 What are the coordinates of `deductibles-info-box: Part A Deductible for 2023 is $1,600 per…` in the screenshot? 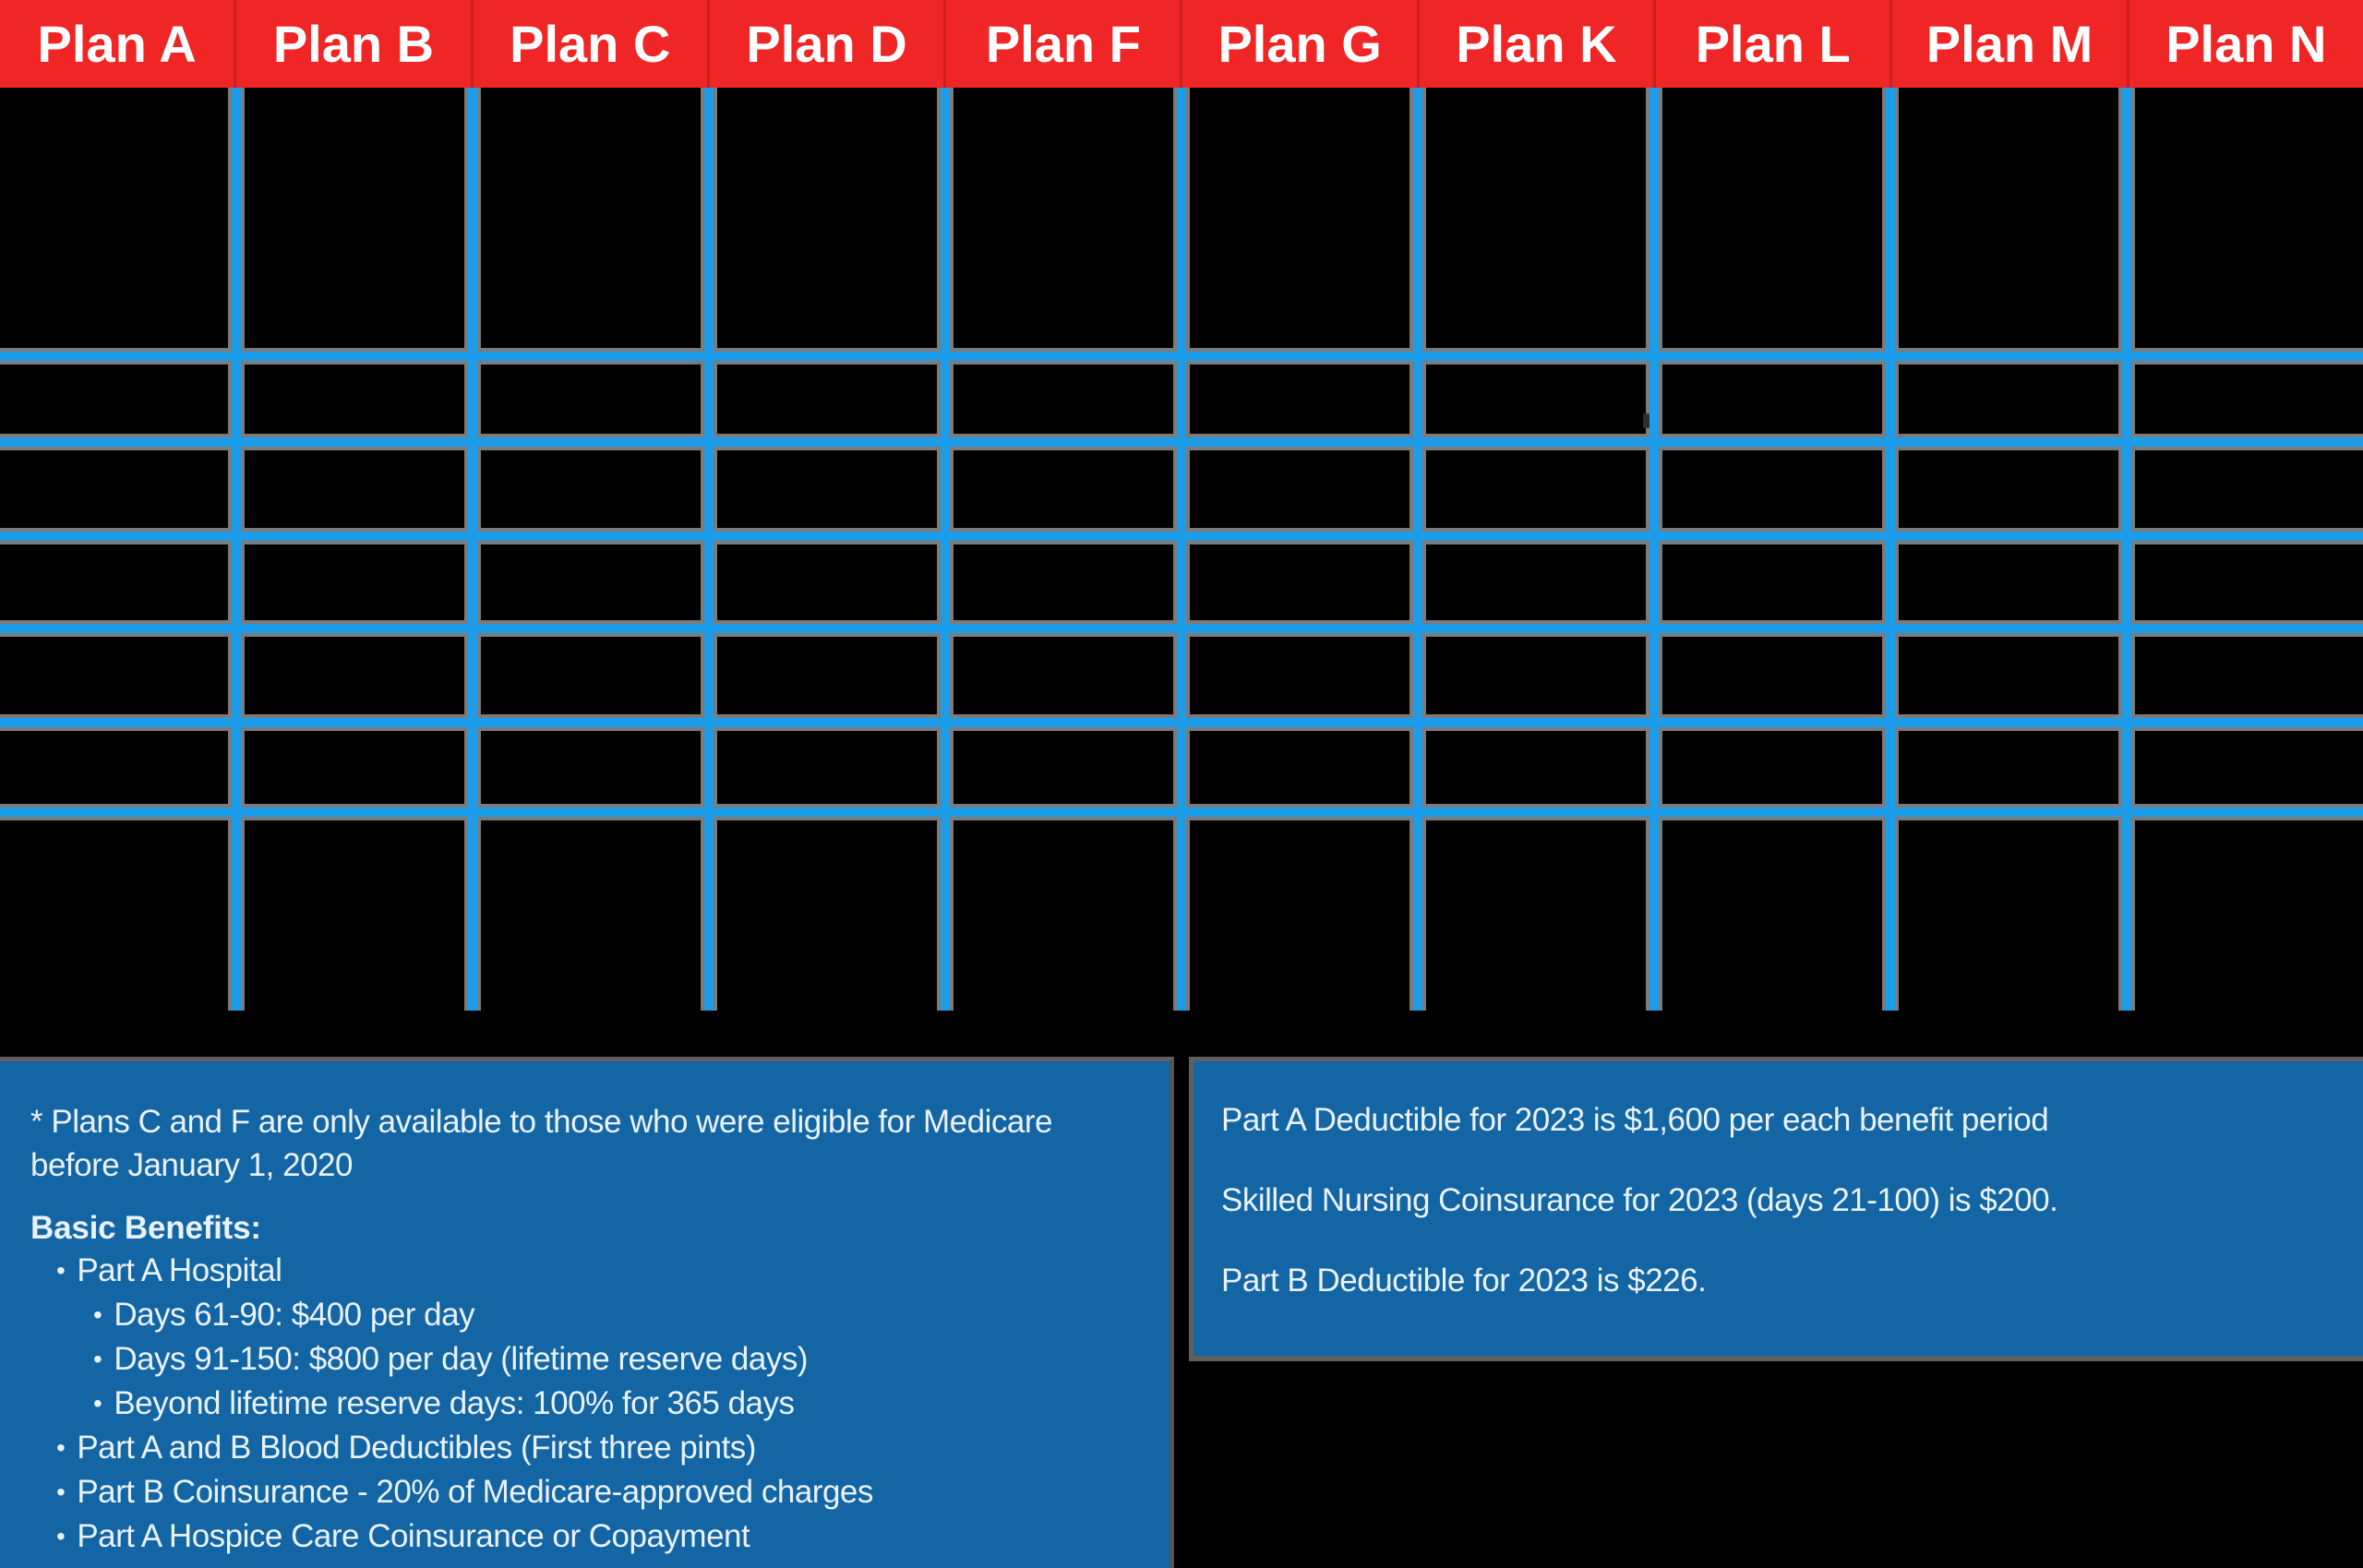 It's located at (1776, 1209).